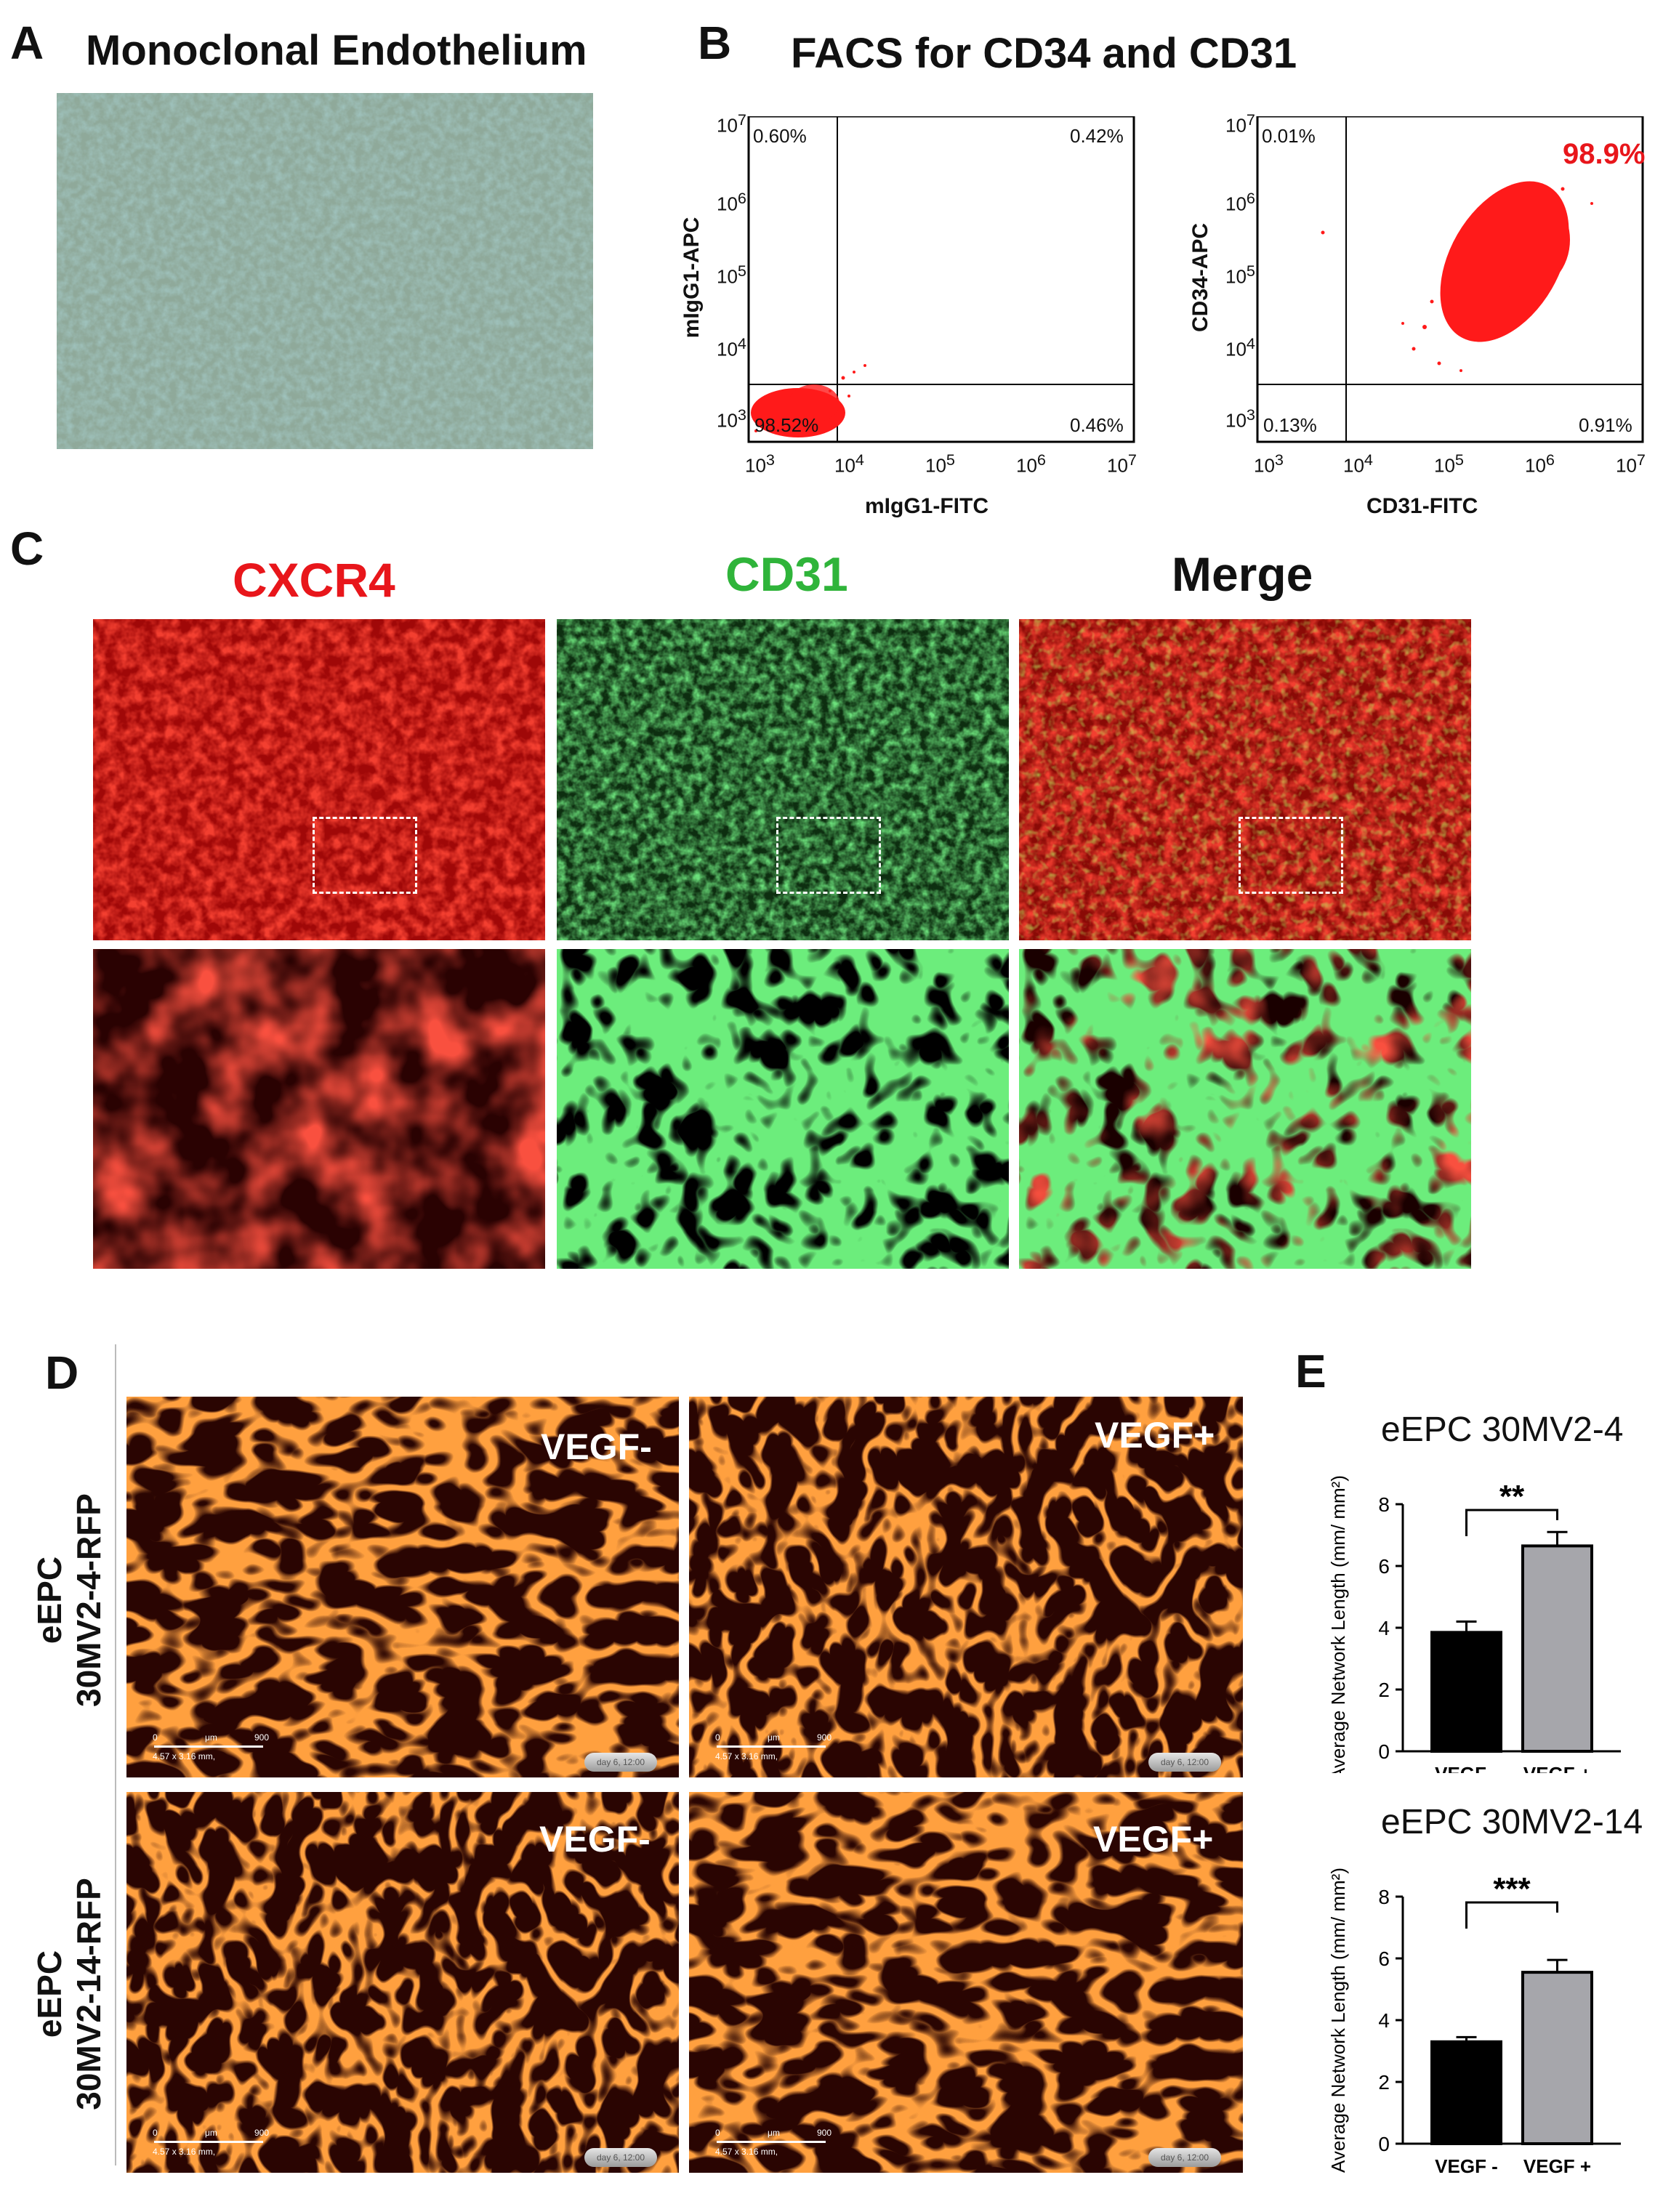 This screenshot has width=1679, height=2212. What do you see at coordinates (1605, 425) in the screenshot?
I see `facs2-q-lr: 0.91%` at bounding box center [1605, 425].